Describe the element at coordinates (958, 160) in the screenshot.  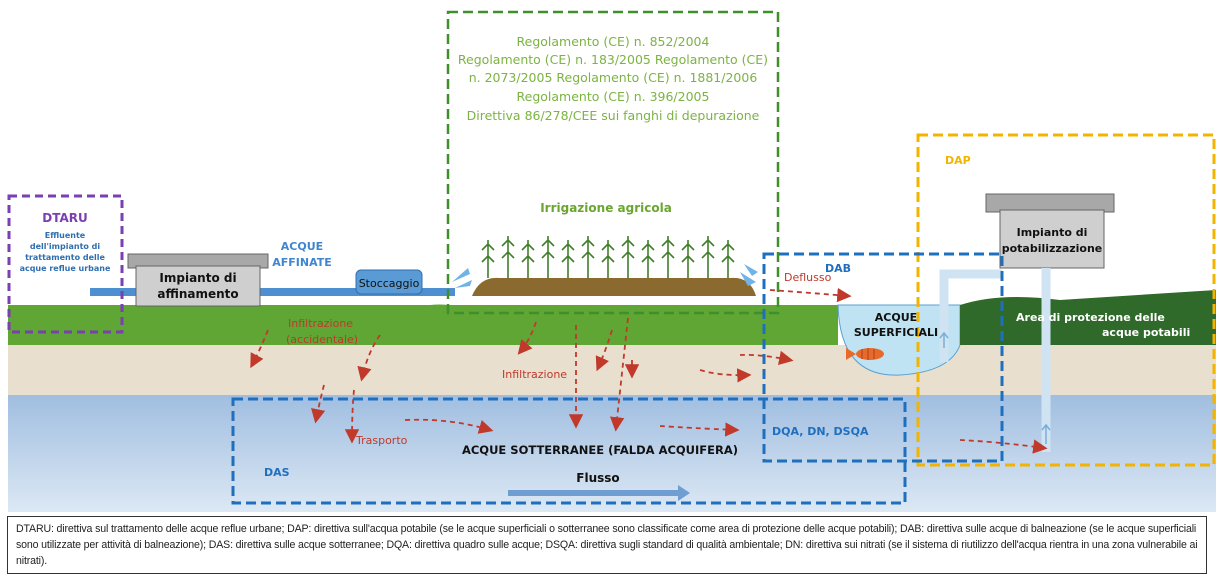
I see `dap-label: DAP` at that location.